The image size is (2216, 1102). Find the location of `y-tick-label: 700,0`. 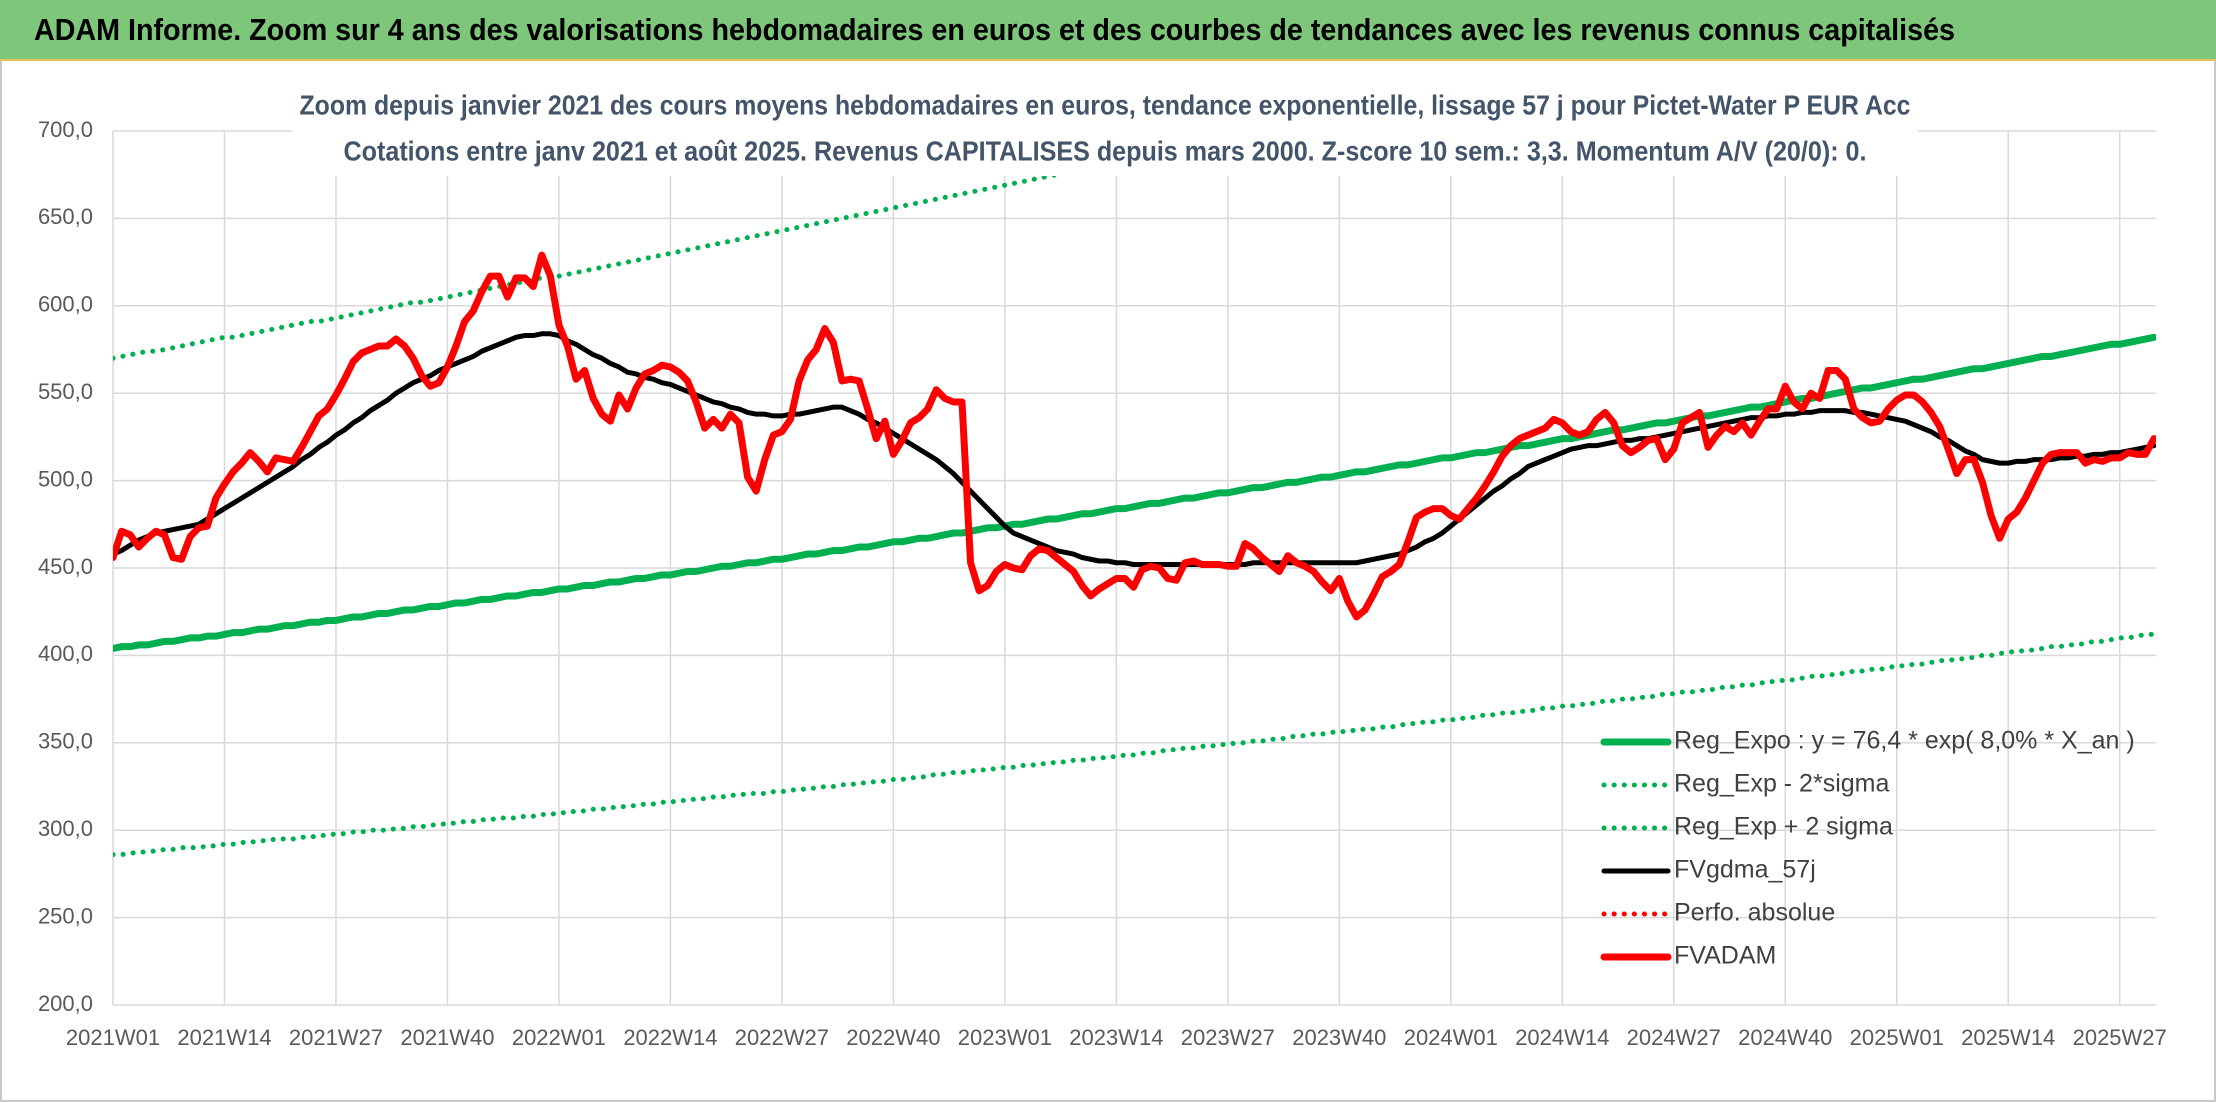

y-tick-label: 700,0 is located at coordinates (65, 129).